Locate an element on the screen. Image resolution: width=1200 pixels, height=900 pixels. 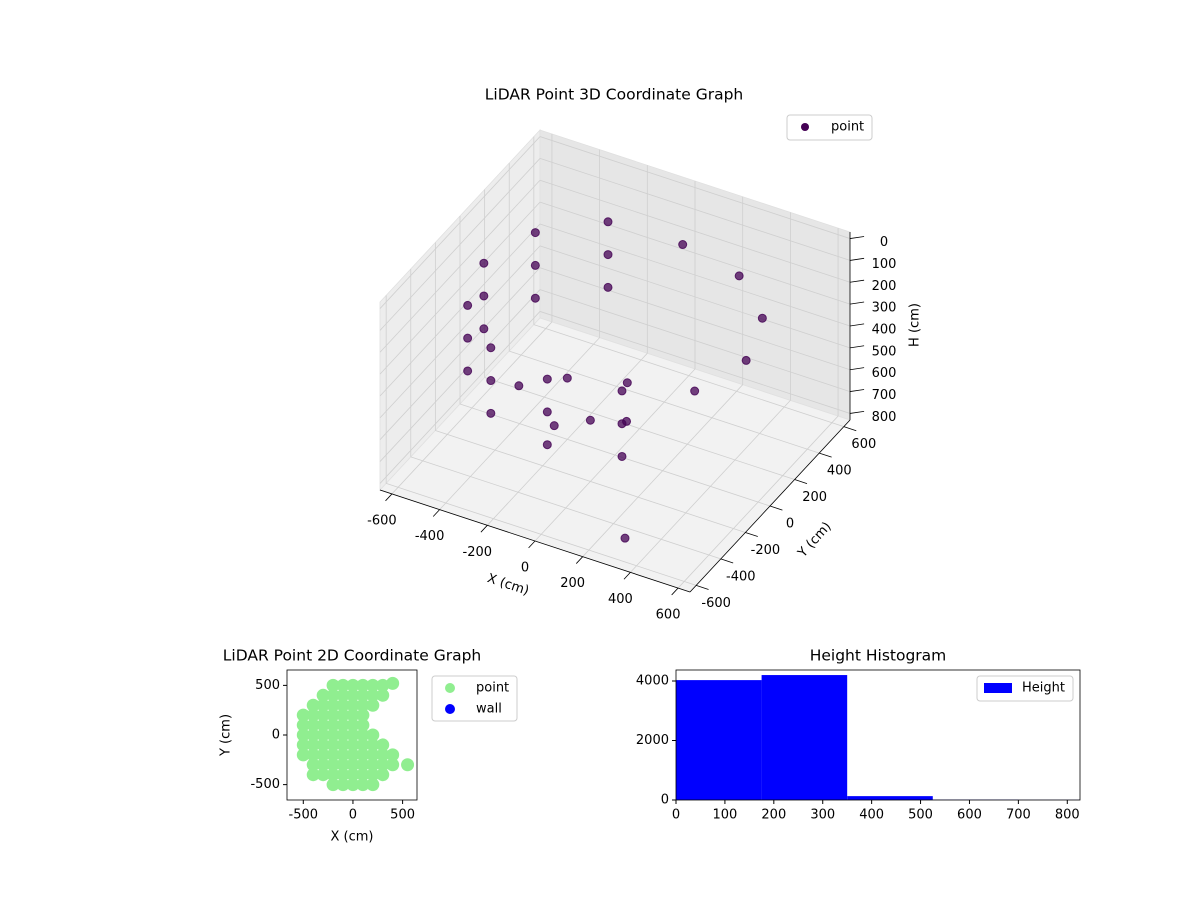
x-tick-label: 600 is located at coordinates (668, 615).